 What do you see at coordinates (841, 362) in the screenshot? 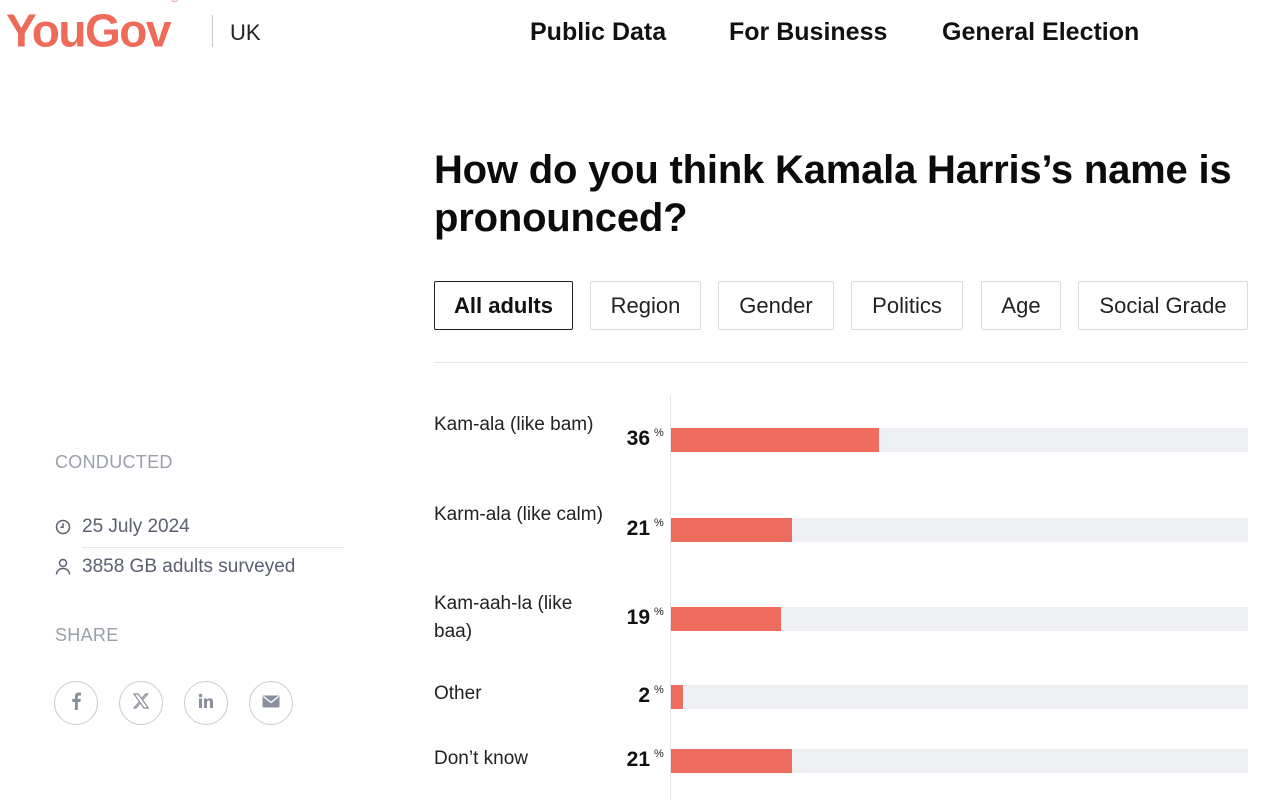
I see `tabs-divider` at bounding box center [841, 362].